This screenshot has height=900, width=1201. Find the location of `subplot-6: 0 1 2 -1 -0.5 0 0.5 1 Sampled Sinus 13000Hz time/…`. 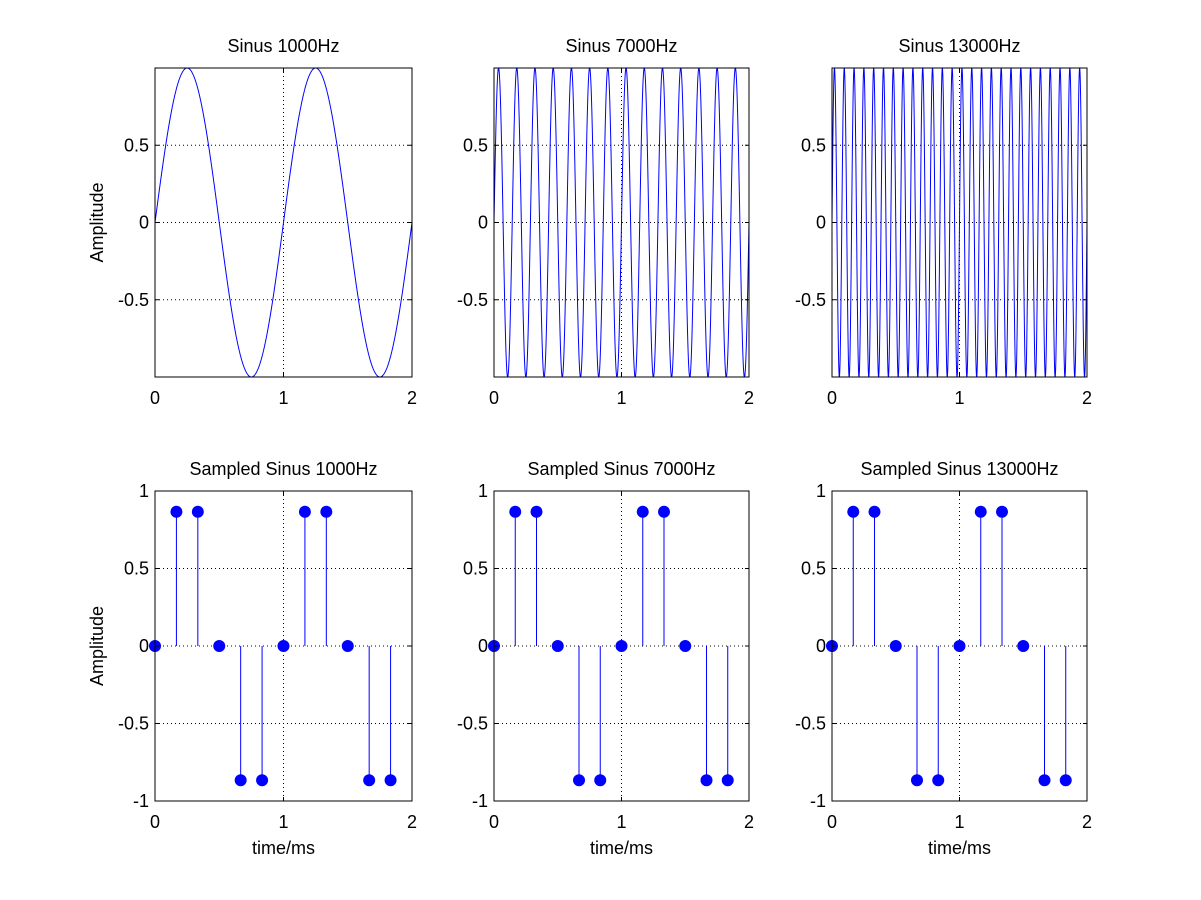

subplot-6: 0 1 2 -1 -0.5 0 0.5 1 Sampled Sinus 13000Hz time/… is located at coordinates (943, 658).